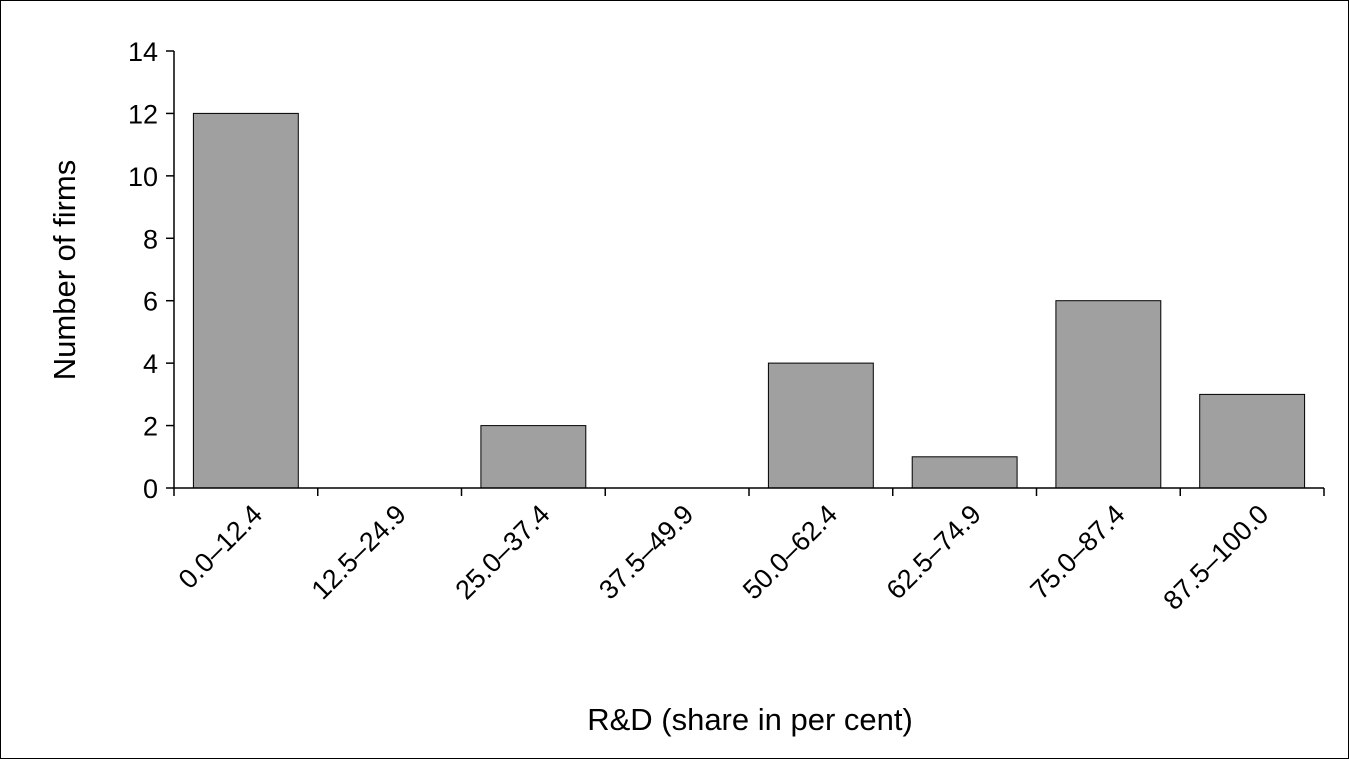 This screenshot has height=759, width=1349. What do you see at coordinates (150, 239) in the screenshot?
I see `y-tick-label-4: 8` at bounding box center [150, 239].